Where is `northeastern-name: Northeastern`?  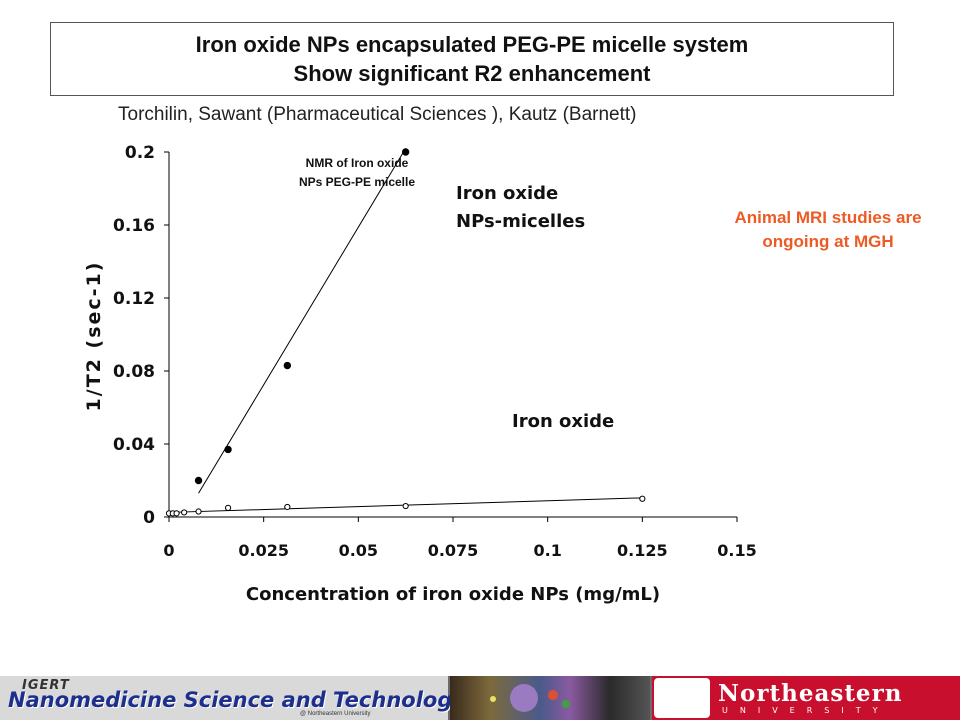
northeastern-name: Northeastern is located at coordinates (810, 693).